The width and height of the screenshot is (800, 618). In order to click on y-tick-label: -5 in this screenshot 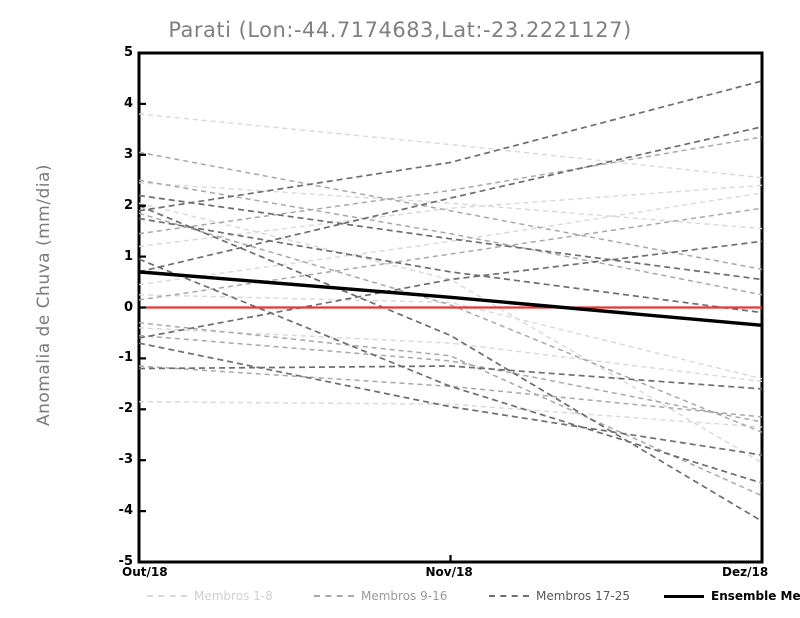, I will do `click(125, 561)`.